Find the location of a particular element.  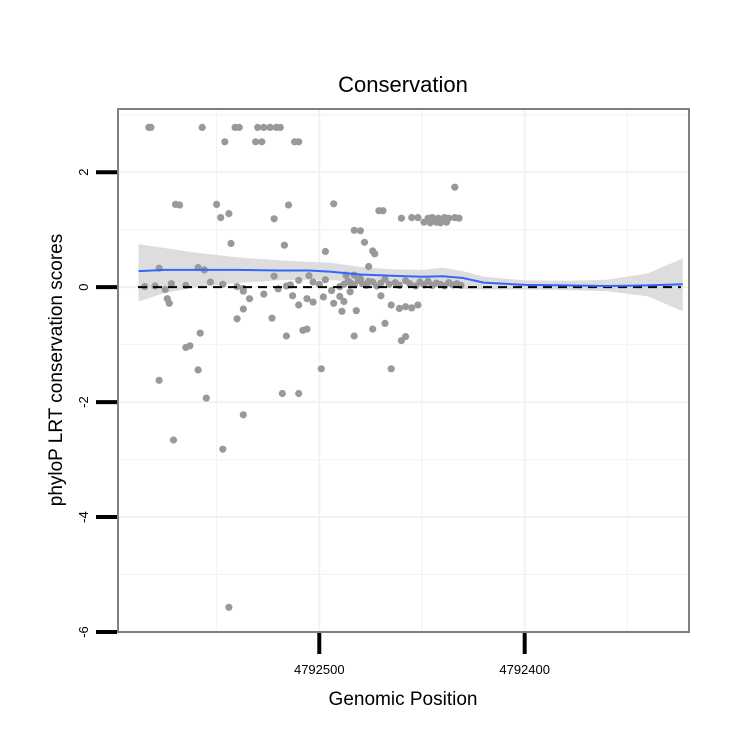

y-axis: 2 0 -2 -4 -6 is located at coordinates (96, 403).